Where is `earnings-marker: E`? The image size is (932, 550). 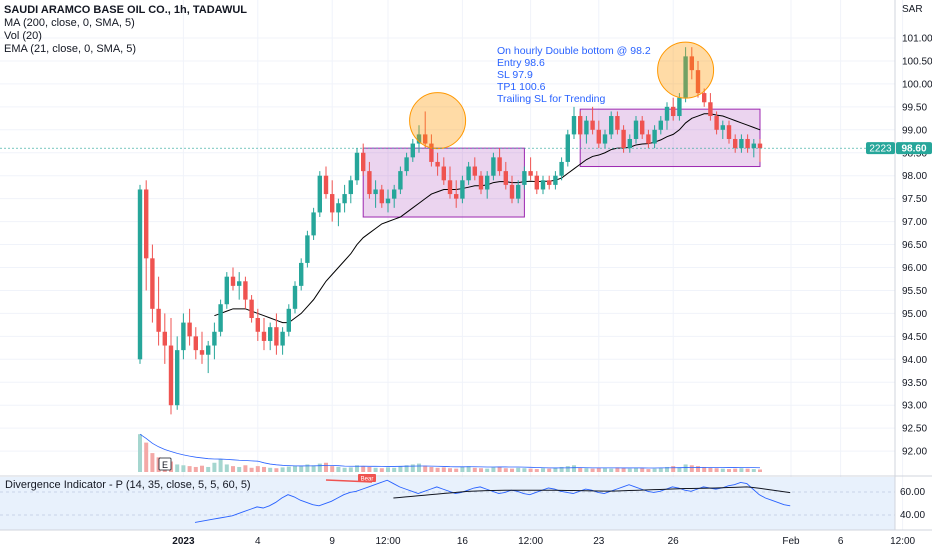 earnings-marker: E is located at coordinates (165, 464).